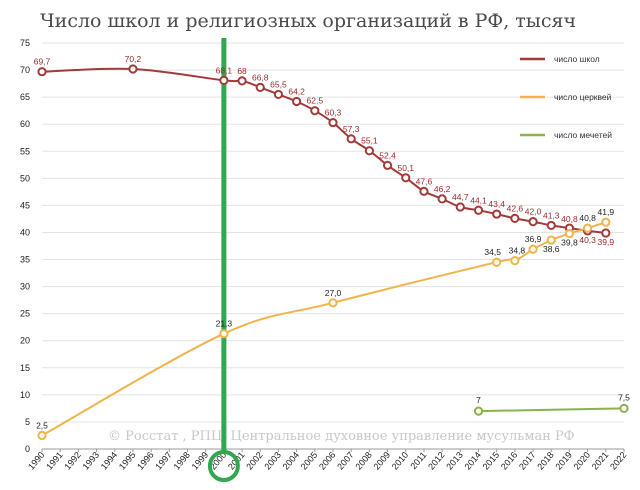 Image resolution: width=640 pixels, height=490 pixels. Describe the element at coordinates (545, 461) in the screenshot. I see `x-tick-label: 2018` at that location.